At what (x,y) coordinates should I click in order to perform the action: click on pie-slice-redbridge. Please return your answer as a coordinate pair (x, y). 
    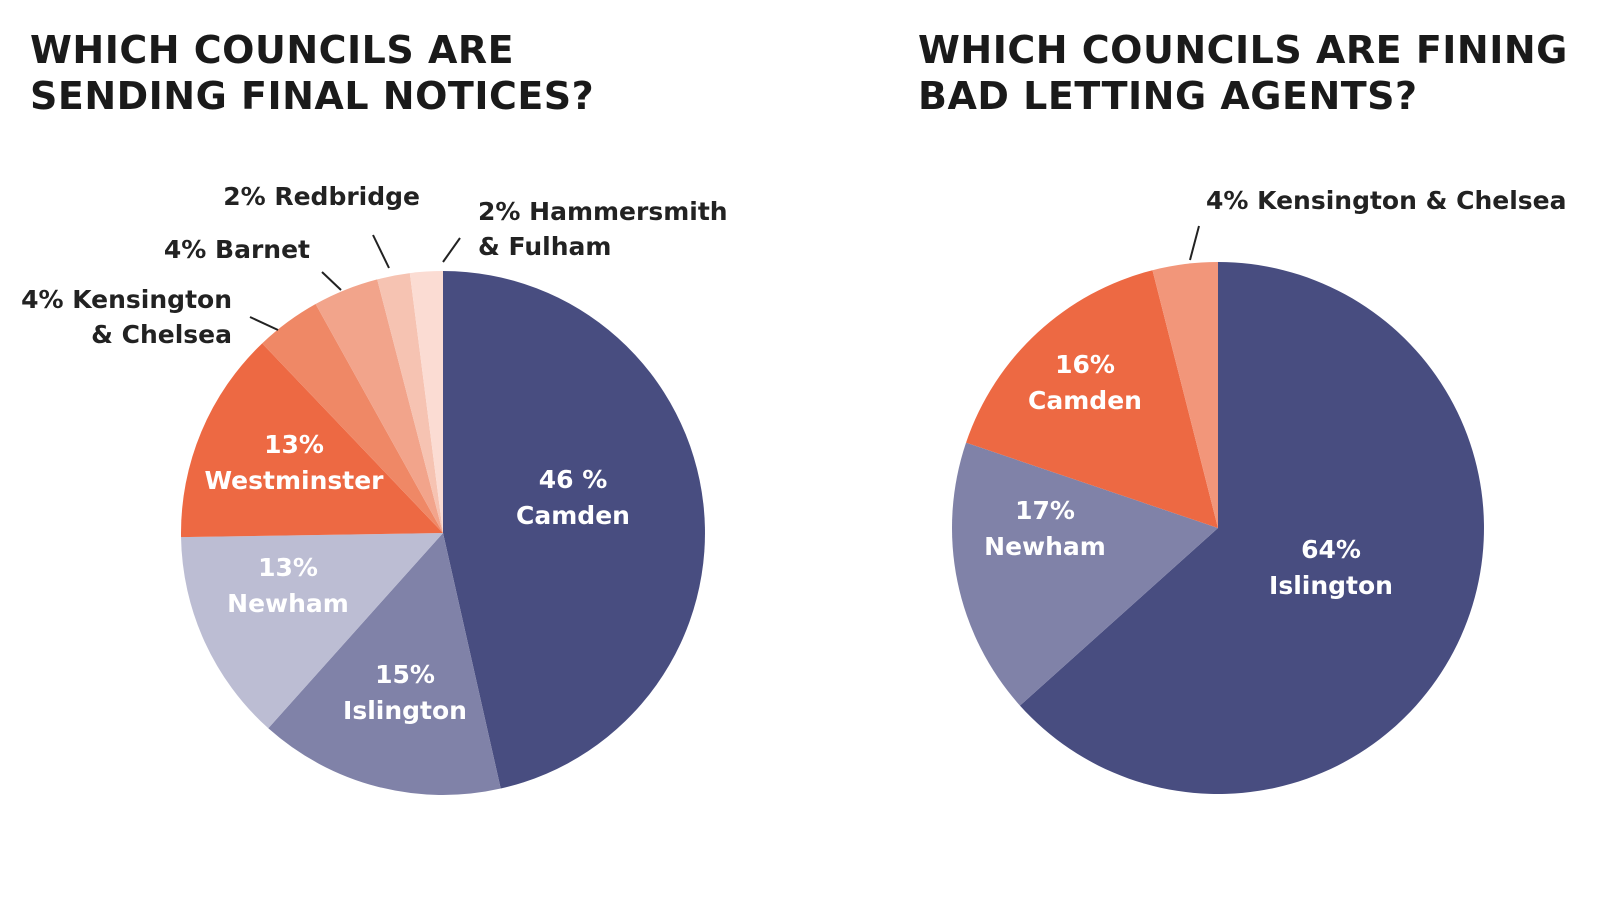
    Looking at the image, I should click on (410, 403).